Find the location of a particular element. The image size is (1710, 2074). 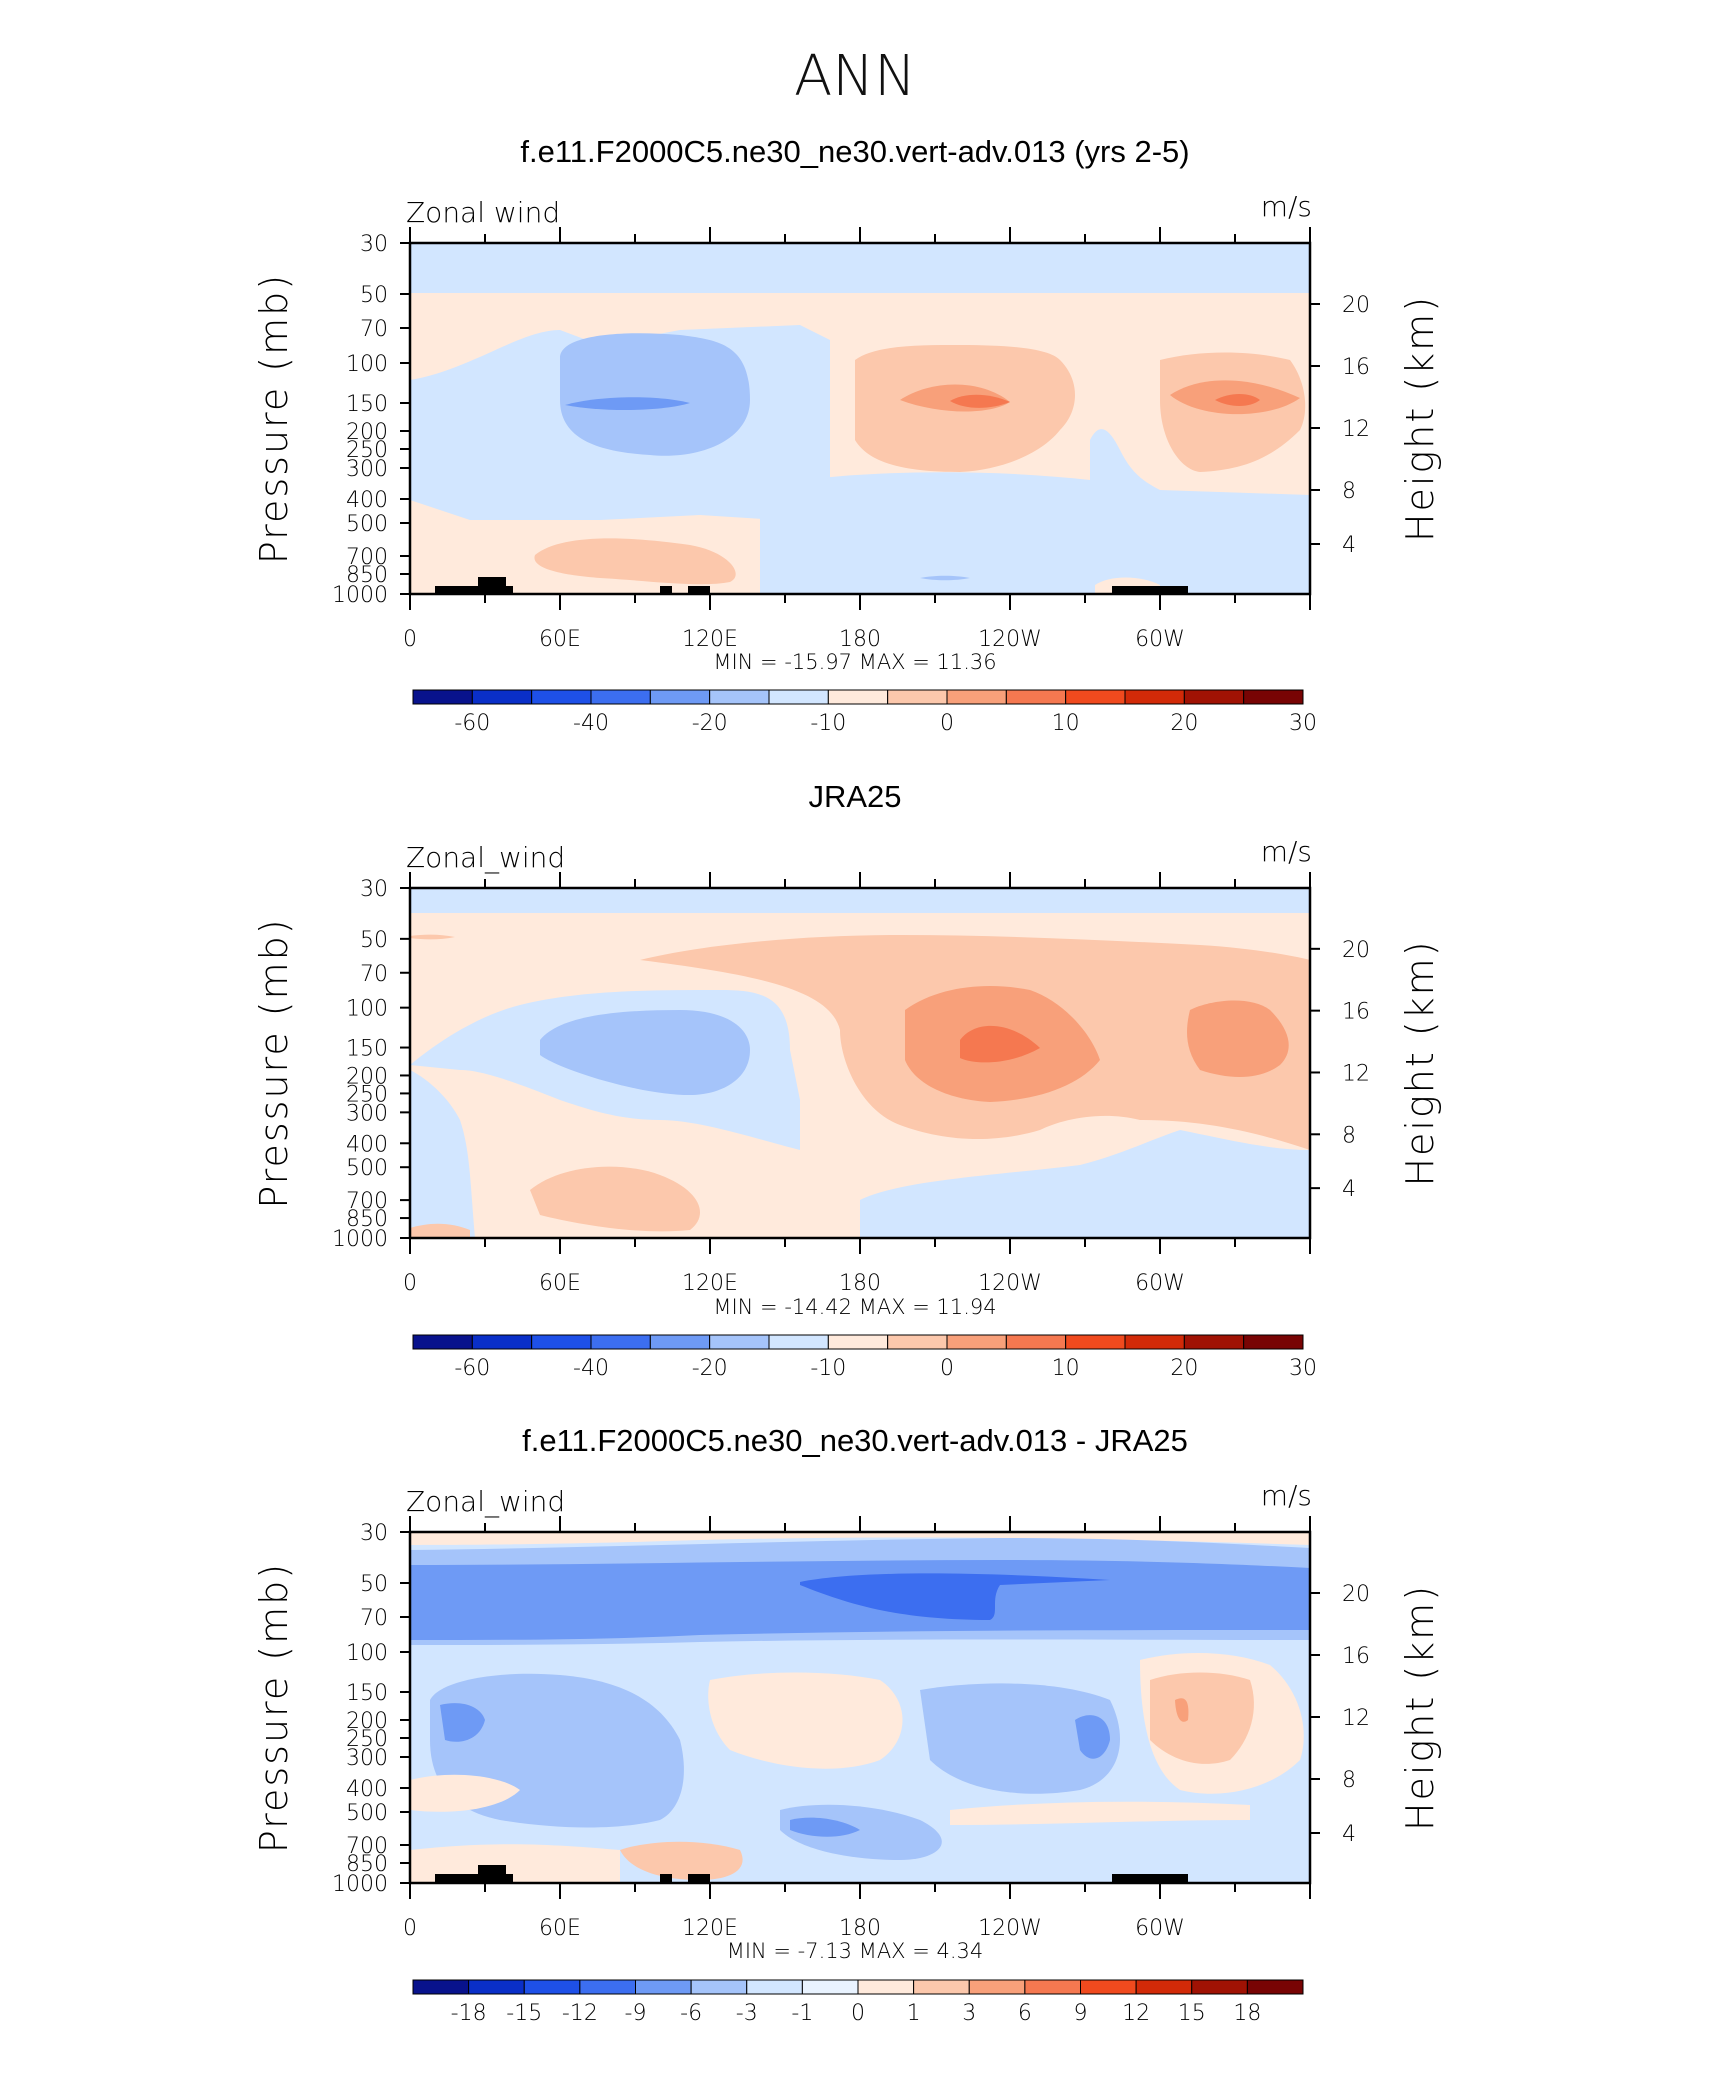

westerly-jet-mid-east is located at coordinates (1238, 1038).